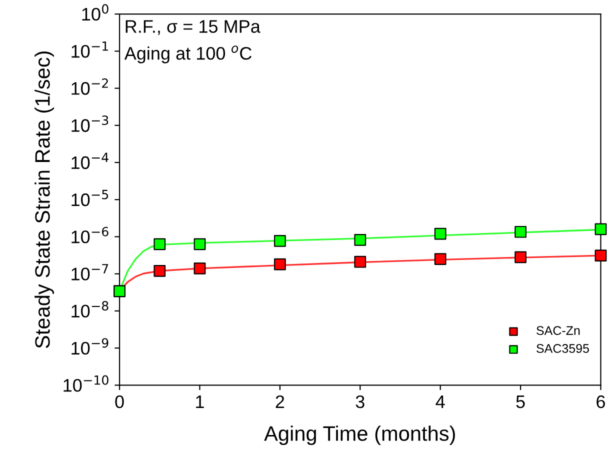 Image resolution: width=613 pixels, height=468 pixels. Describe the element at coordinates (562, 348) in the screenshot. I see `legend-label: SAC3595` at that location.